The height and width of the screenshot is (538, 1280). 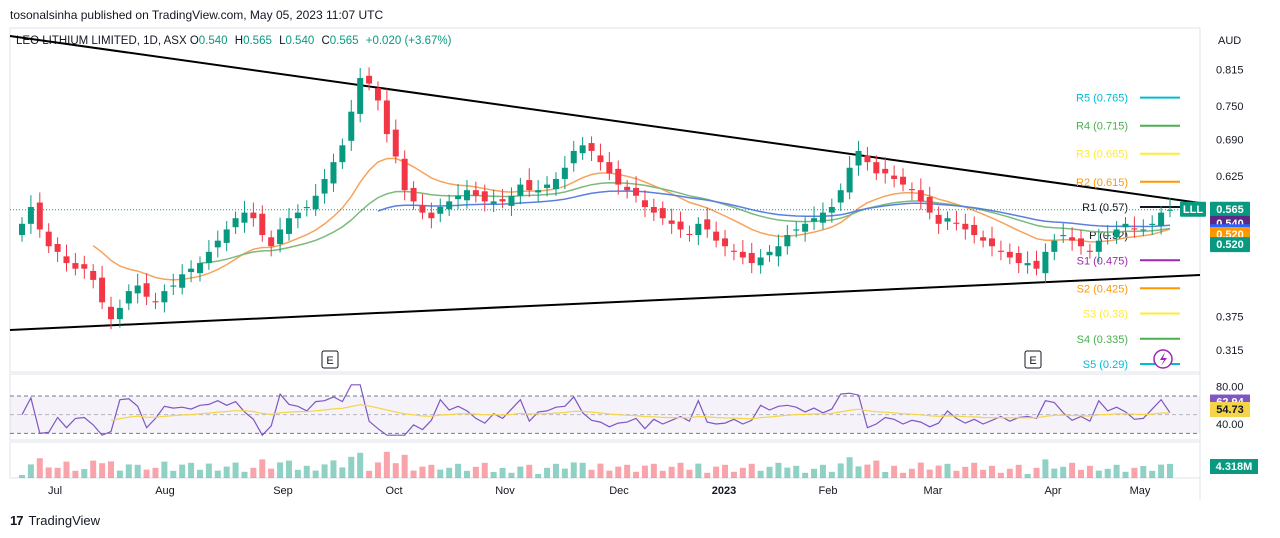 I want to click on time-tick-label: Dec, so click(x=619, y=491).